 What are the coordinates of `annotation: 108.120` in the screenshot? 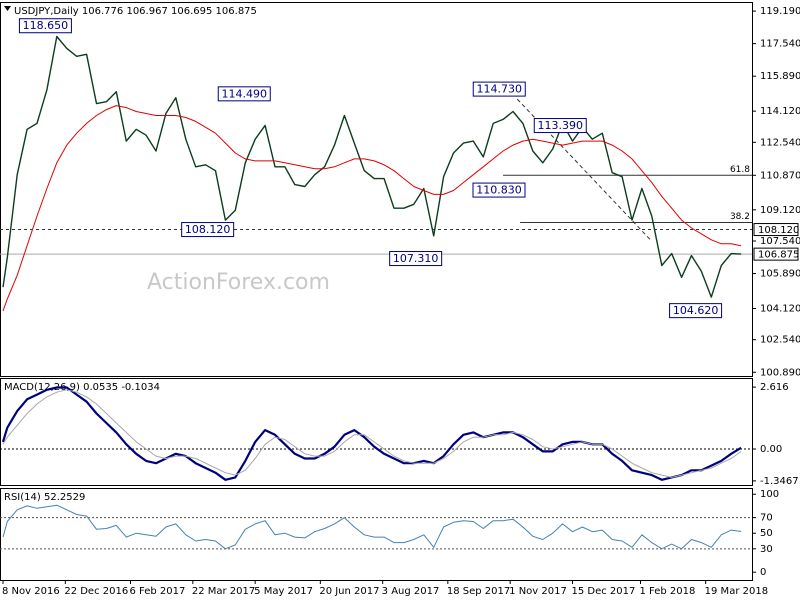 It's located at (208, 230).